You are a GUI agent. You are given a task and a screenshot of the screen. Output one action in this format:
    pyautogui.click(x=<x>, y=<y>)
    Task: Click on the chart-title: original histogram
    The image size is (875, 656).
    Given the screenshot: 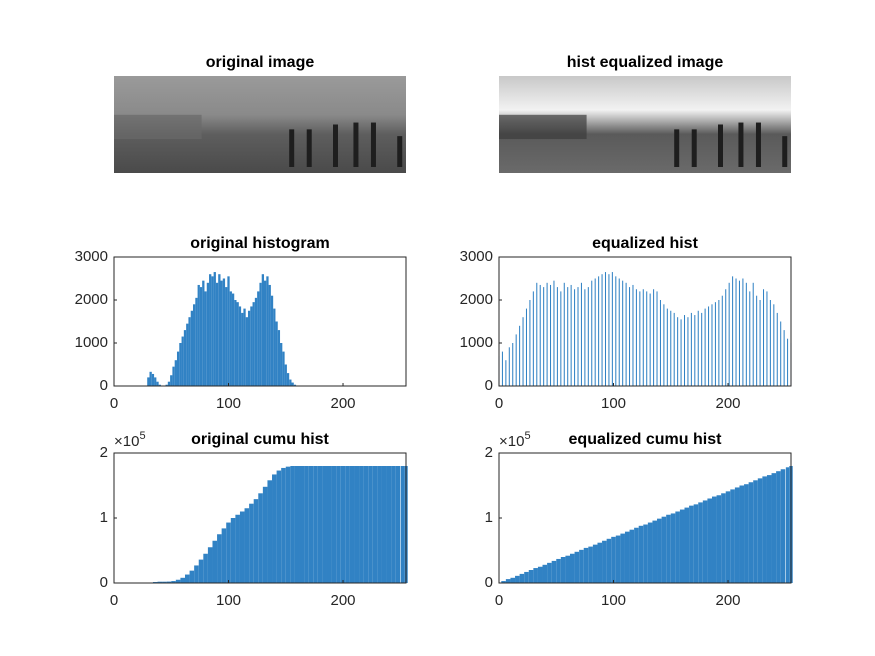 What is the action you would take?
    pyautogui.click(x=260, y=243)
    